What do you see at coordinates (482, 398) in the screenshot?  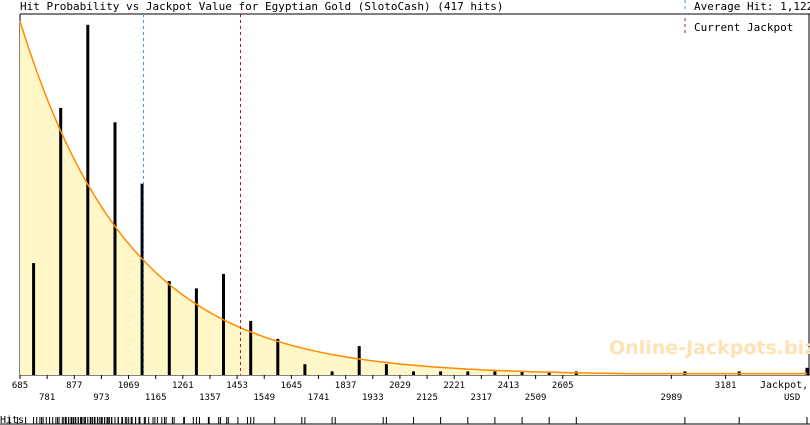 I see `x-tick-label: 2317` at bounding box center [482, 398].